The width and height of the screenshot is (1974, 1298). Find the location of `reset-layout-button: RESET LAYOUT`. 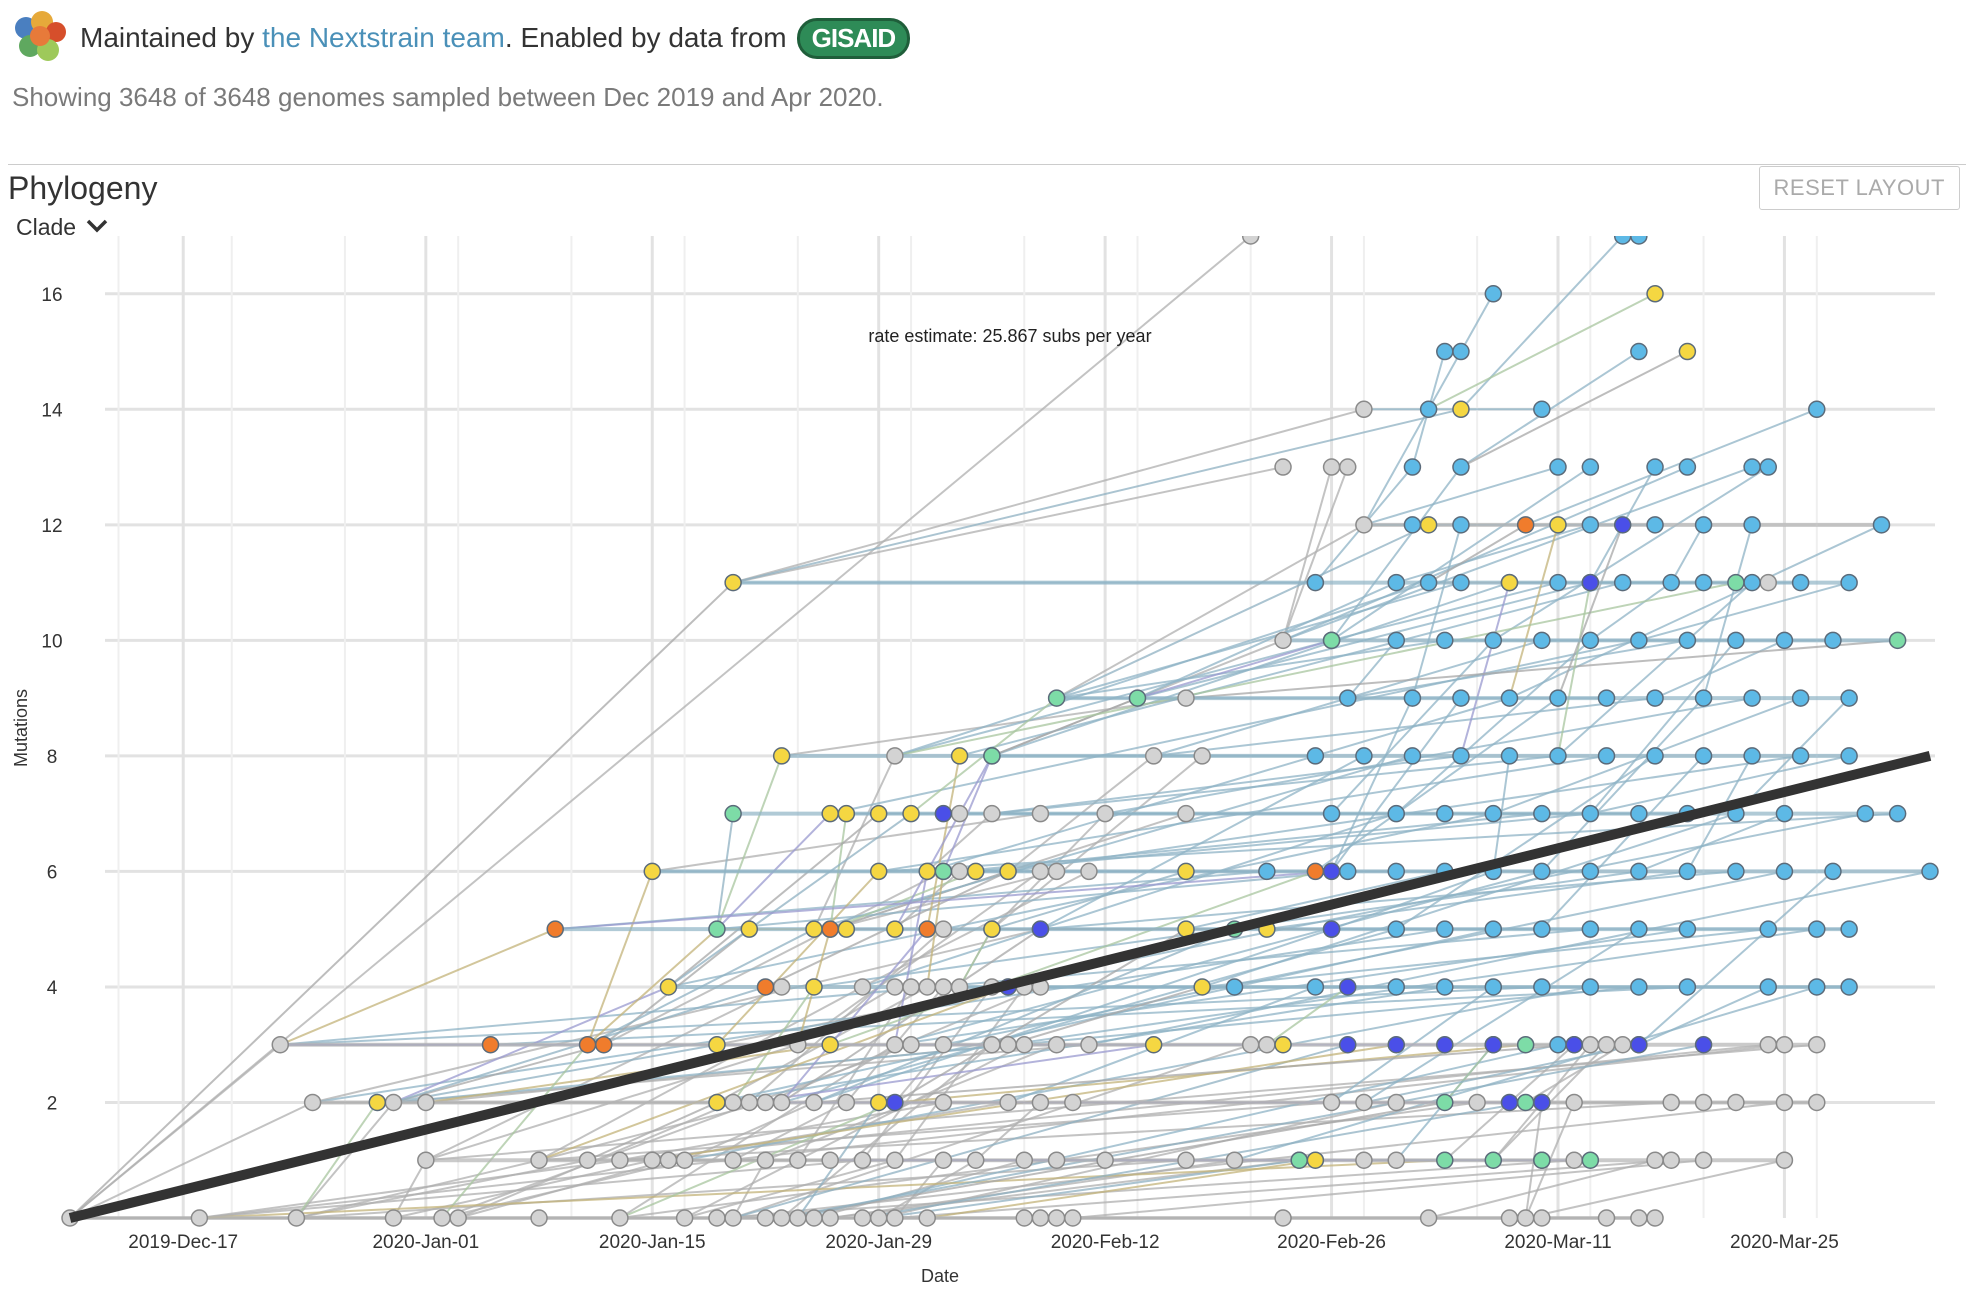

reset-layout-button: RESET LAYOUT is located at coordinates (1859, 188).